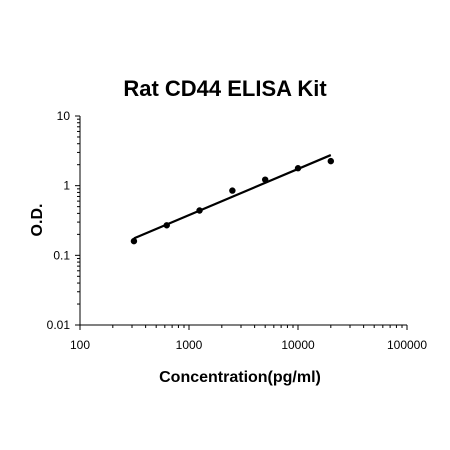 This screenshot has height=450, width=450. Describe the element at coordinates (407, 345) in the screenshot. I see `x-tick-label: 100000` at that location.